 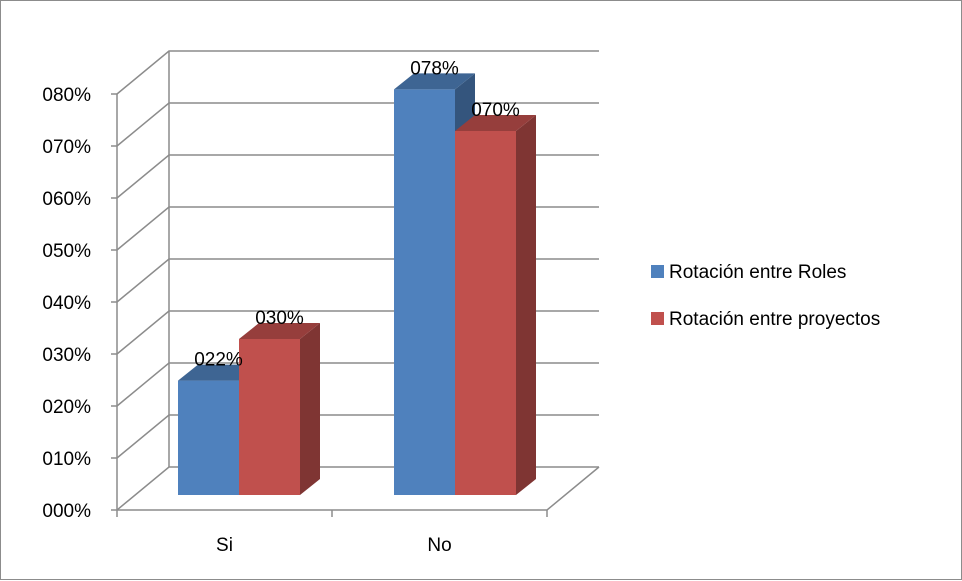 I want to click on legend-entry: Rotación entre Roles, so click(x=748, y=272).